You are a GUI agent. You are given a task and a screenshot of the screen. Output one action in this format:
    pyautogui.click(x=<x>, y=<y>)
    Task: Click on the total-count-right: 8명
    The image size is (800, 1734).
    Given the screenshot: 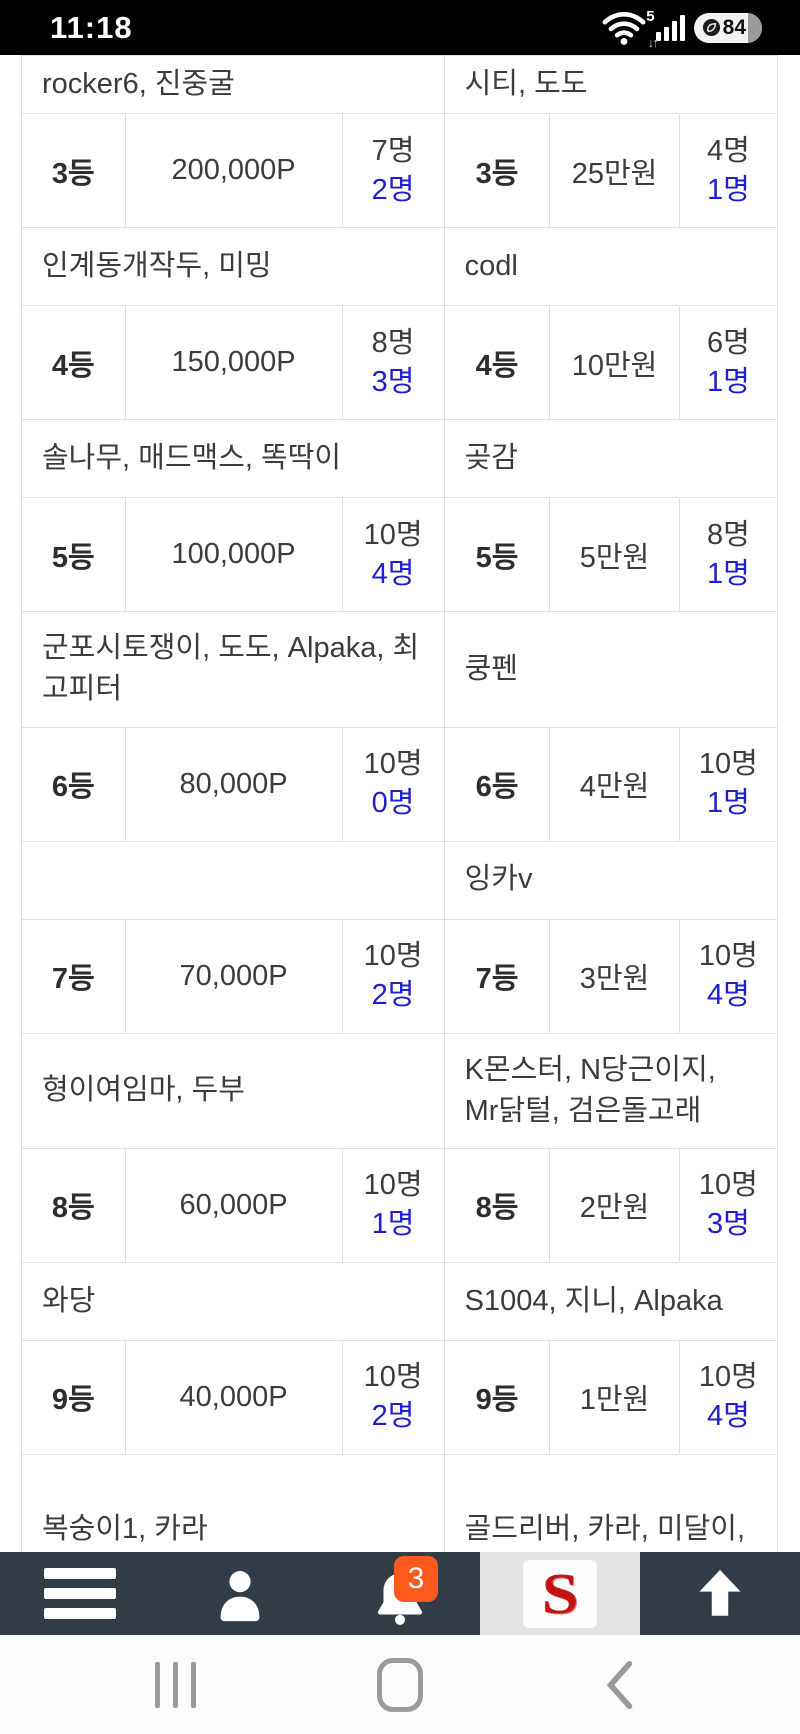 What is the action you would take?
    pyautogui.click(x=728, y=534)
    